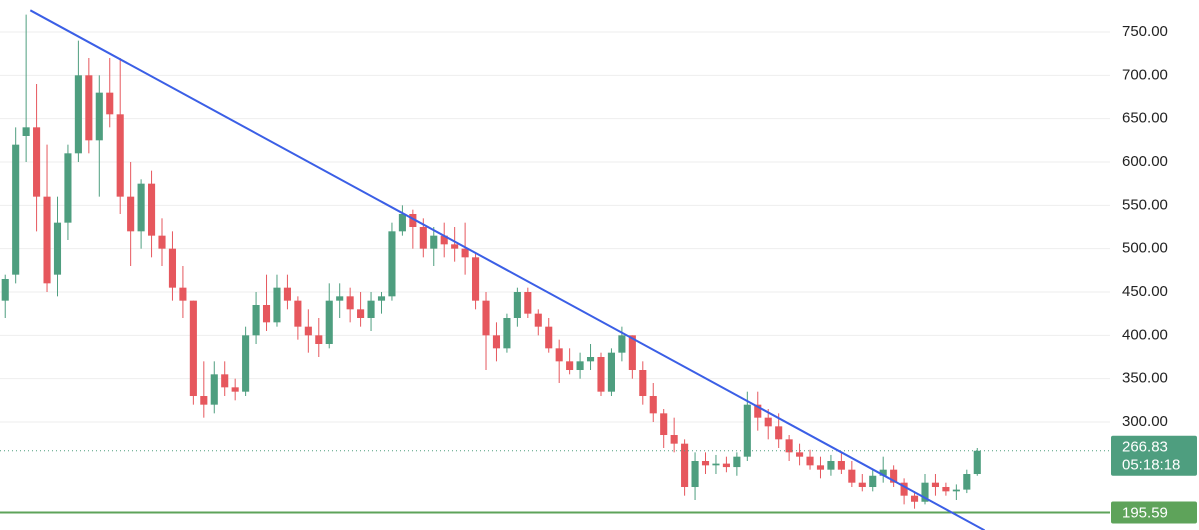 Image resolution: width=1199 pixels, height=530 pixels. What do you see at coordinates (1145, 447) in the screenshot?
I see `last-price-label: 266.83` at bounding box center [1145, 447].